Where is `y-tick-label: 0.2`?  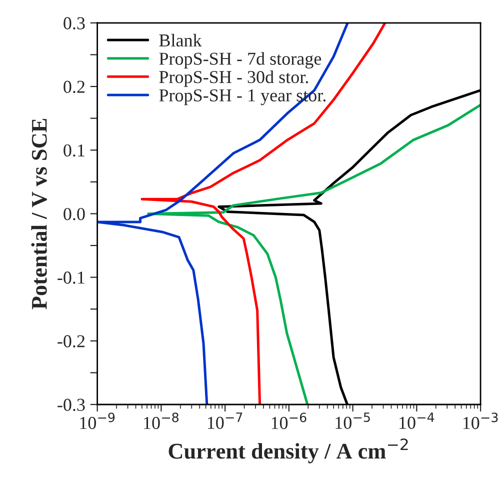
y-tick-label: 0.2 is located at coordinates (74, 87).